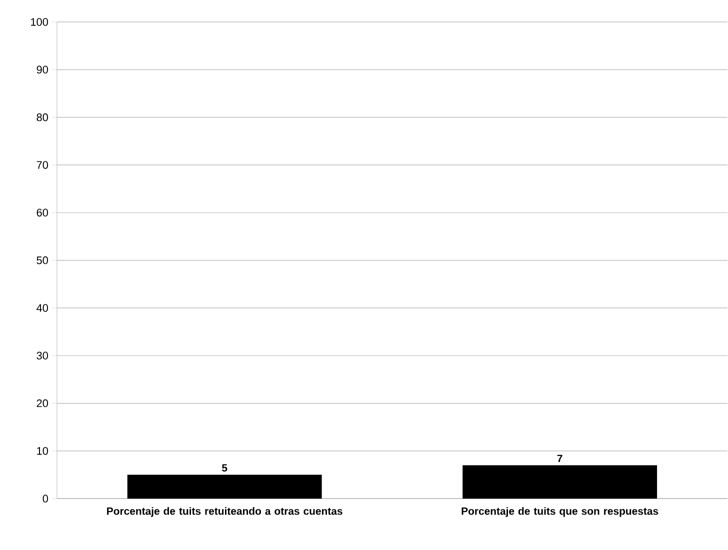  What do you see at coordinates (42, 165) in the screenshot?
I see `y-tick-label: 70` at bounding box center [42, 165].